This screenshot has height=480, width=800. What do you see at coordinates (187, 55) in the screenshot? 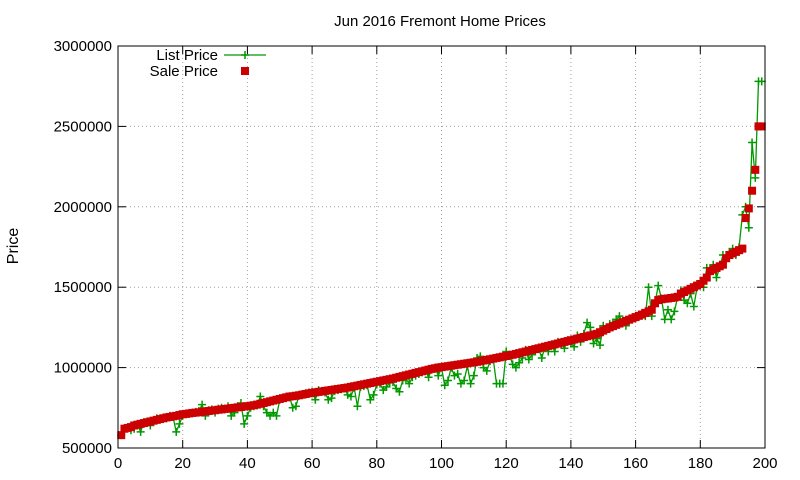
I see `legend-label-list-price: List Price` at bounding box center [187, 55].